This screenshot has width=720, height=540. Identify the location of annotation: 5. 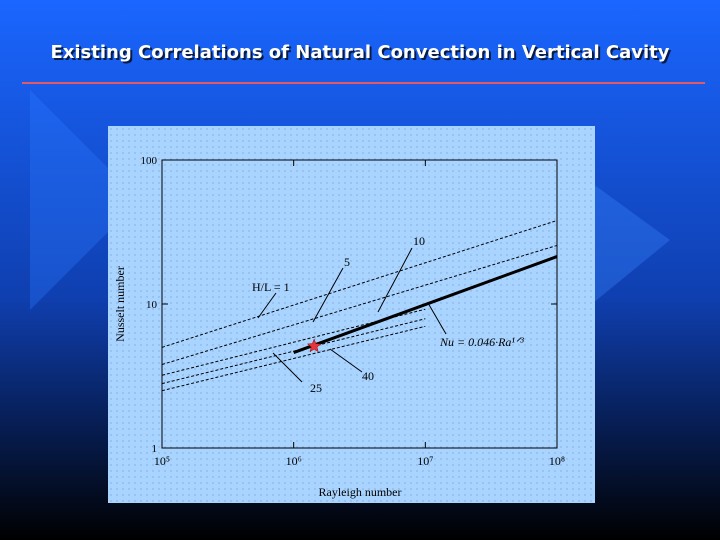
(347, 262).